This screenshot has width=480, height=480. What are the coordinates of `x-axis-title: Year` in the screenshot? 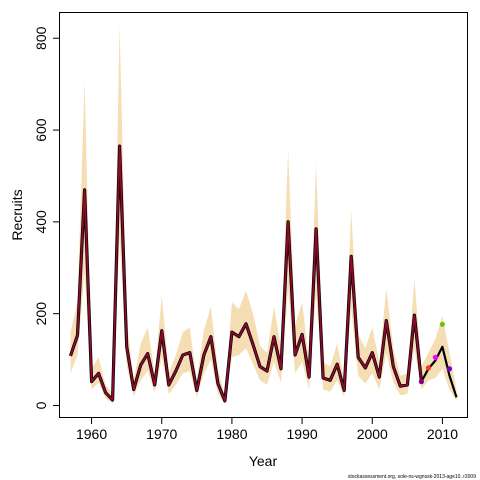 It's located at (263, 461).